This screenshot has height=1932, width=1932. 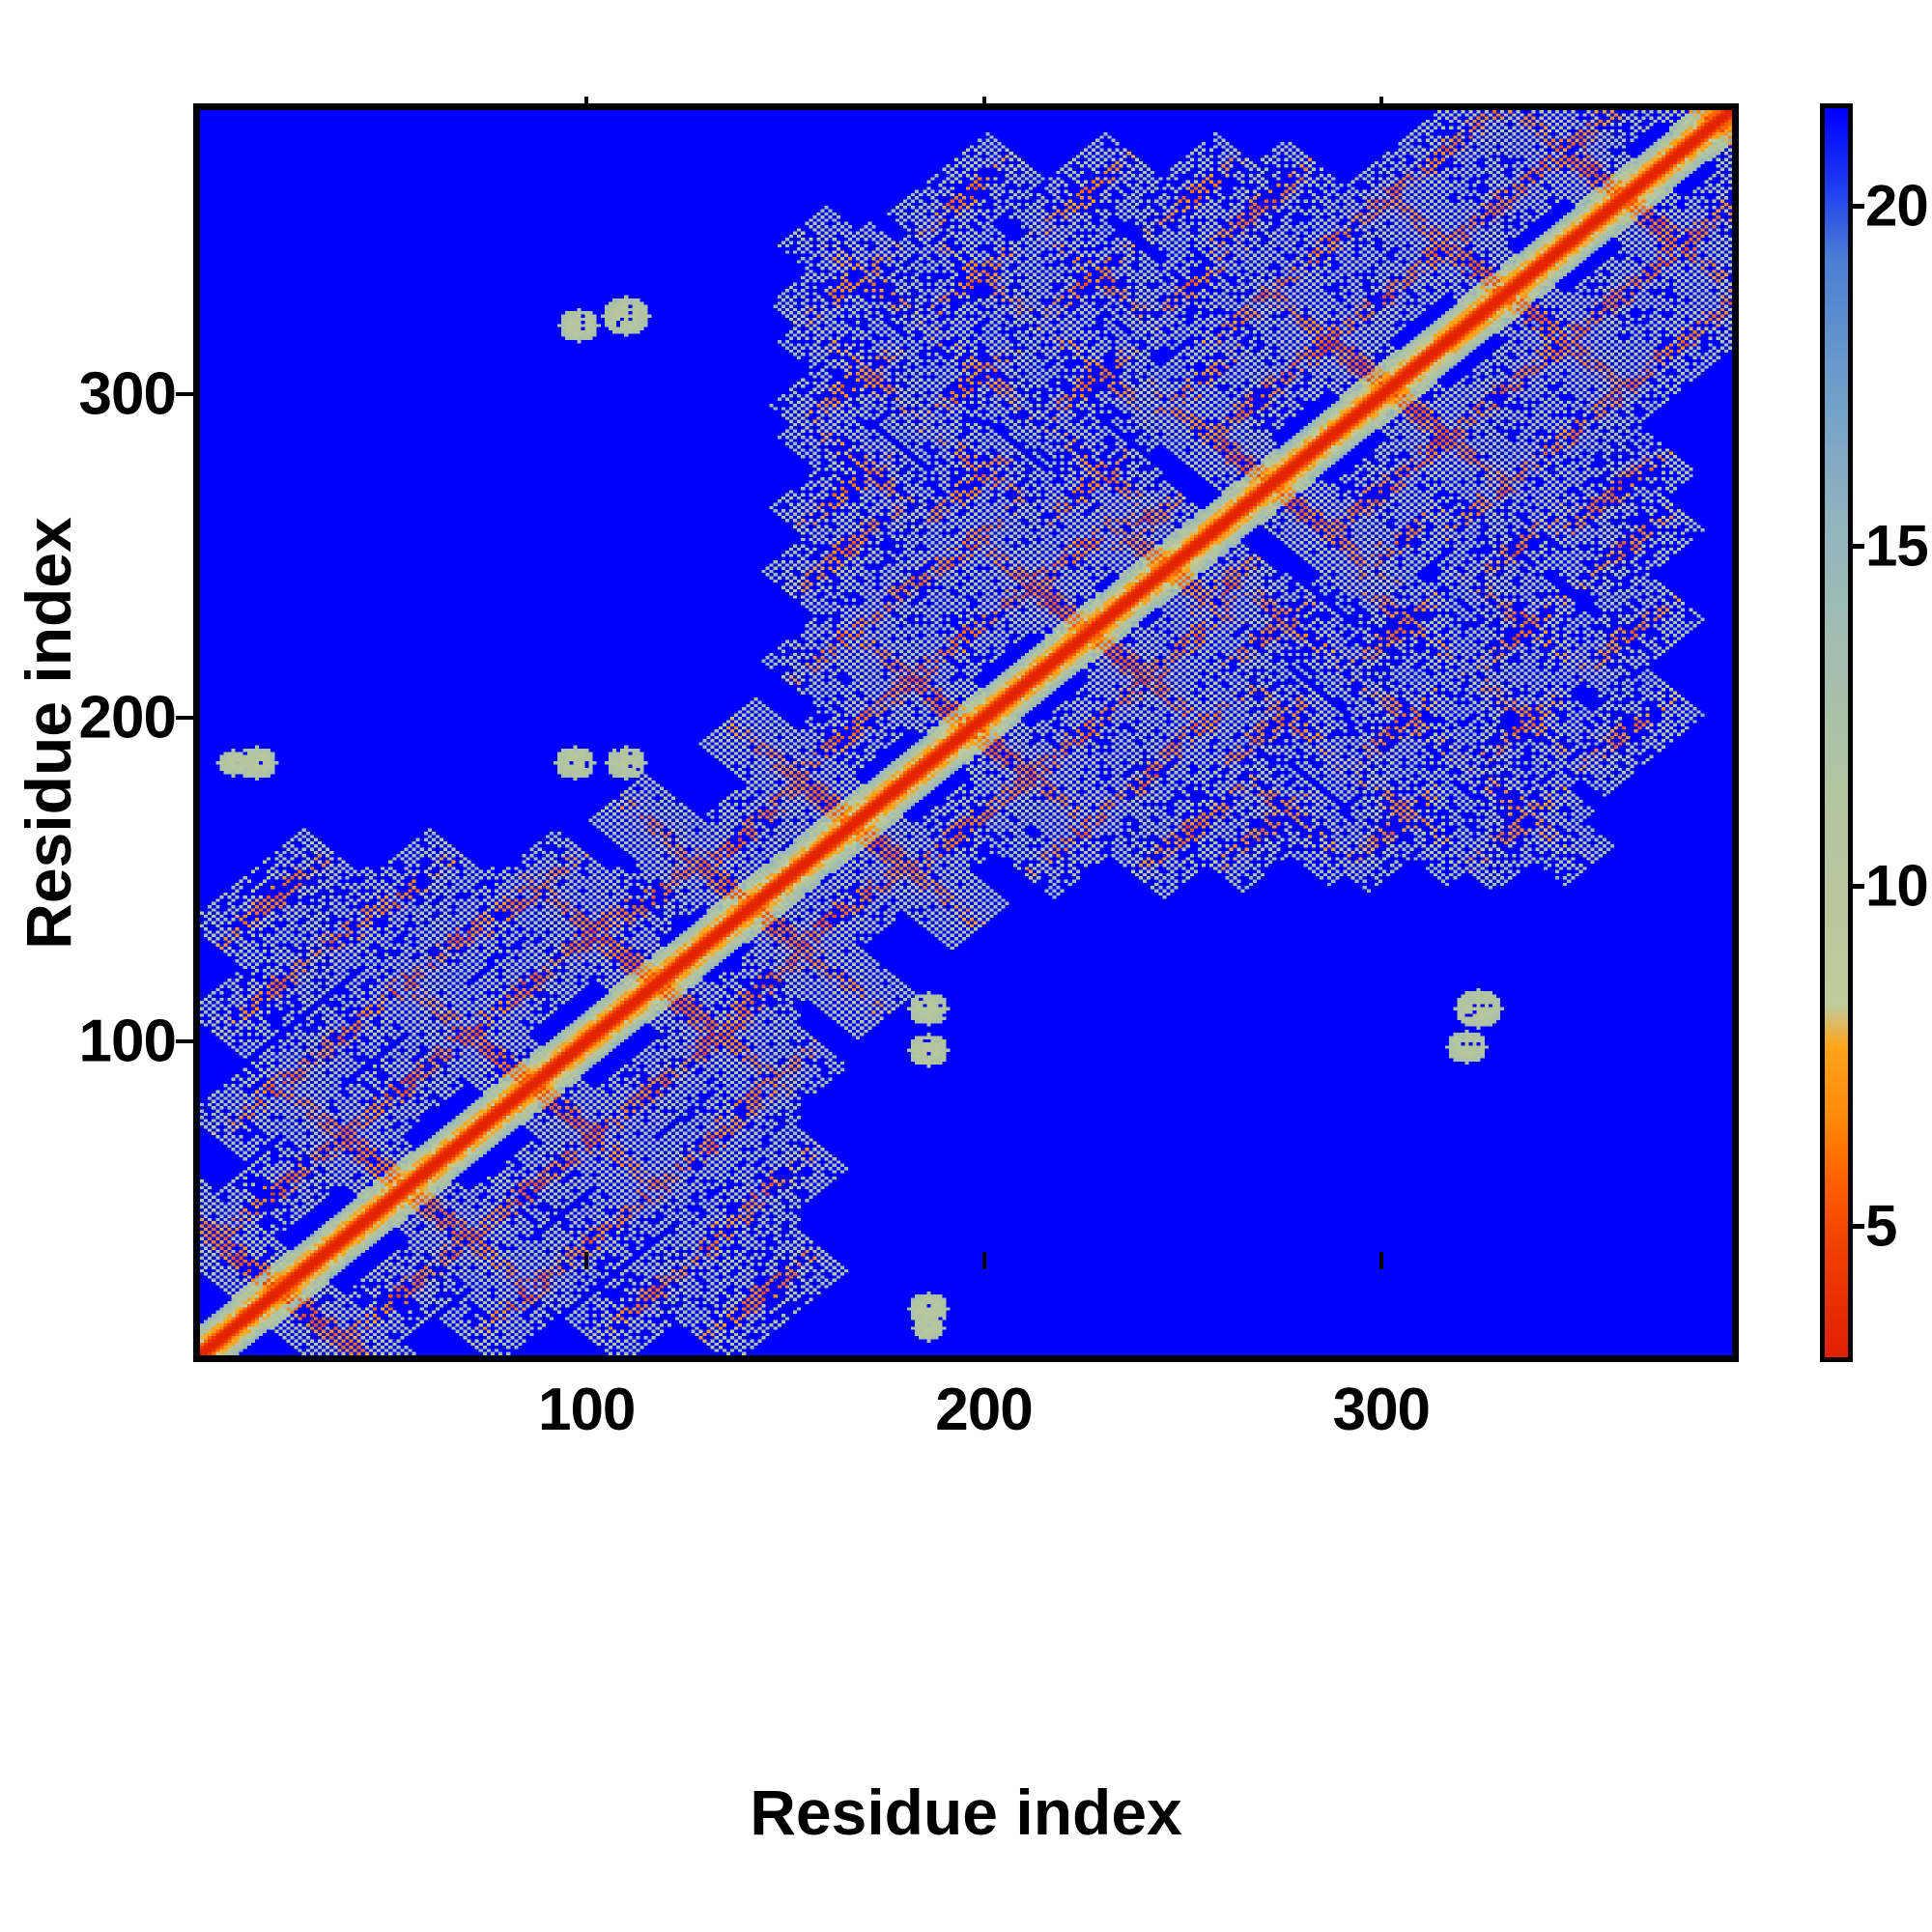 I want to click on x-tick-label-300: 300, so click(x=1381, y=1410).